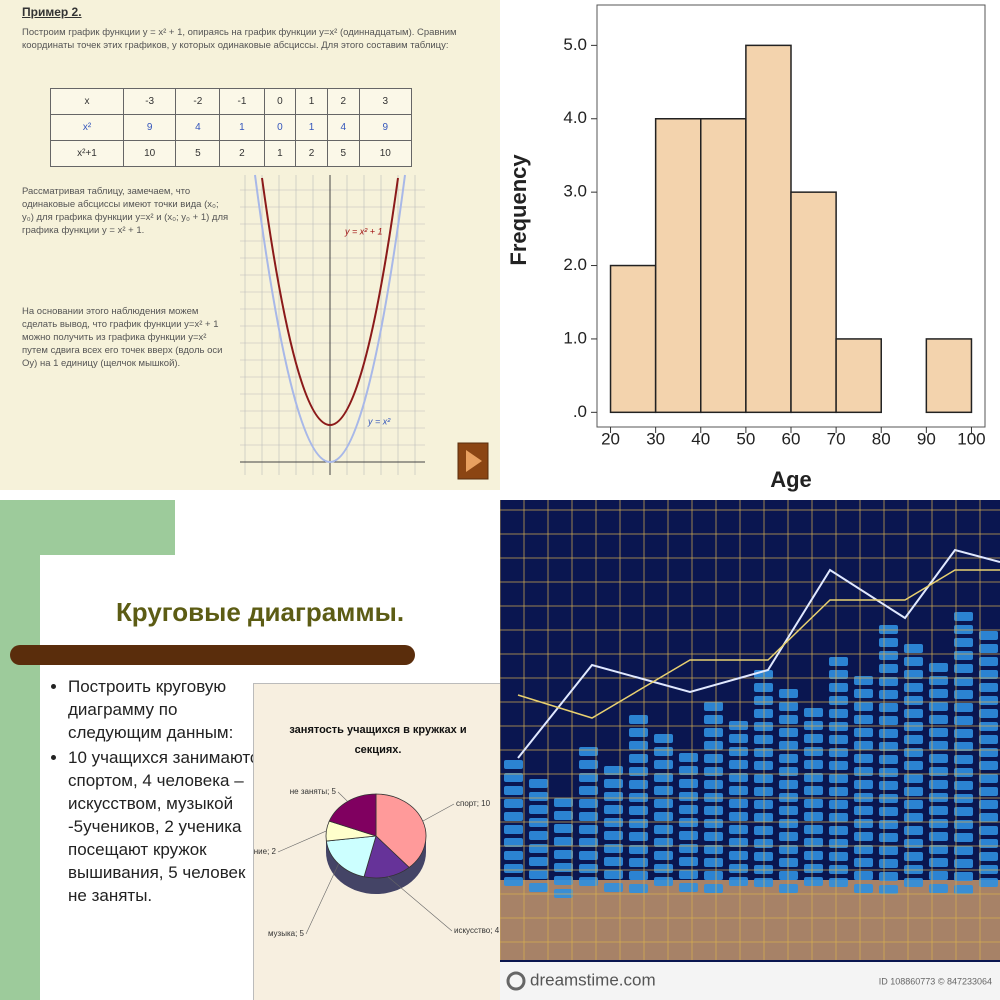 This screenshot has width=1000, height=1000. I want to click on watermark-logo, so click(516, 981).